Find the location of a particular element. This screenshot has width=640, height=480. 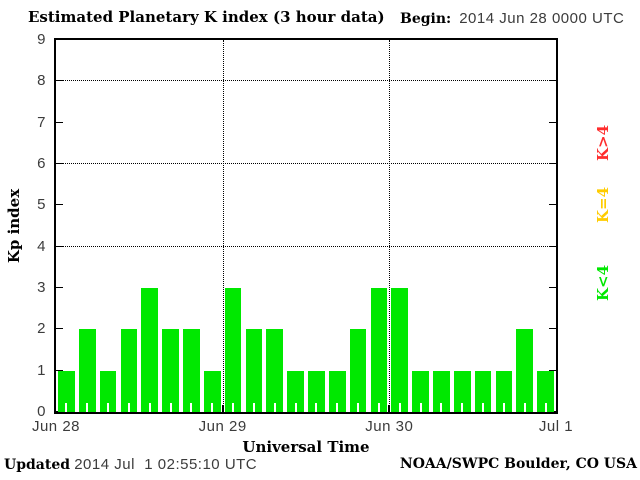

y-tick-label: 0 is located at coordinates (41, 411).